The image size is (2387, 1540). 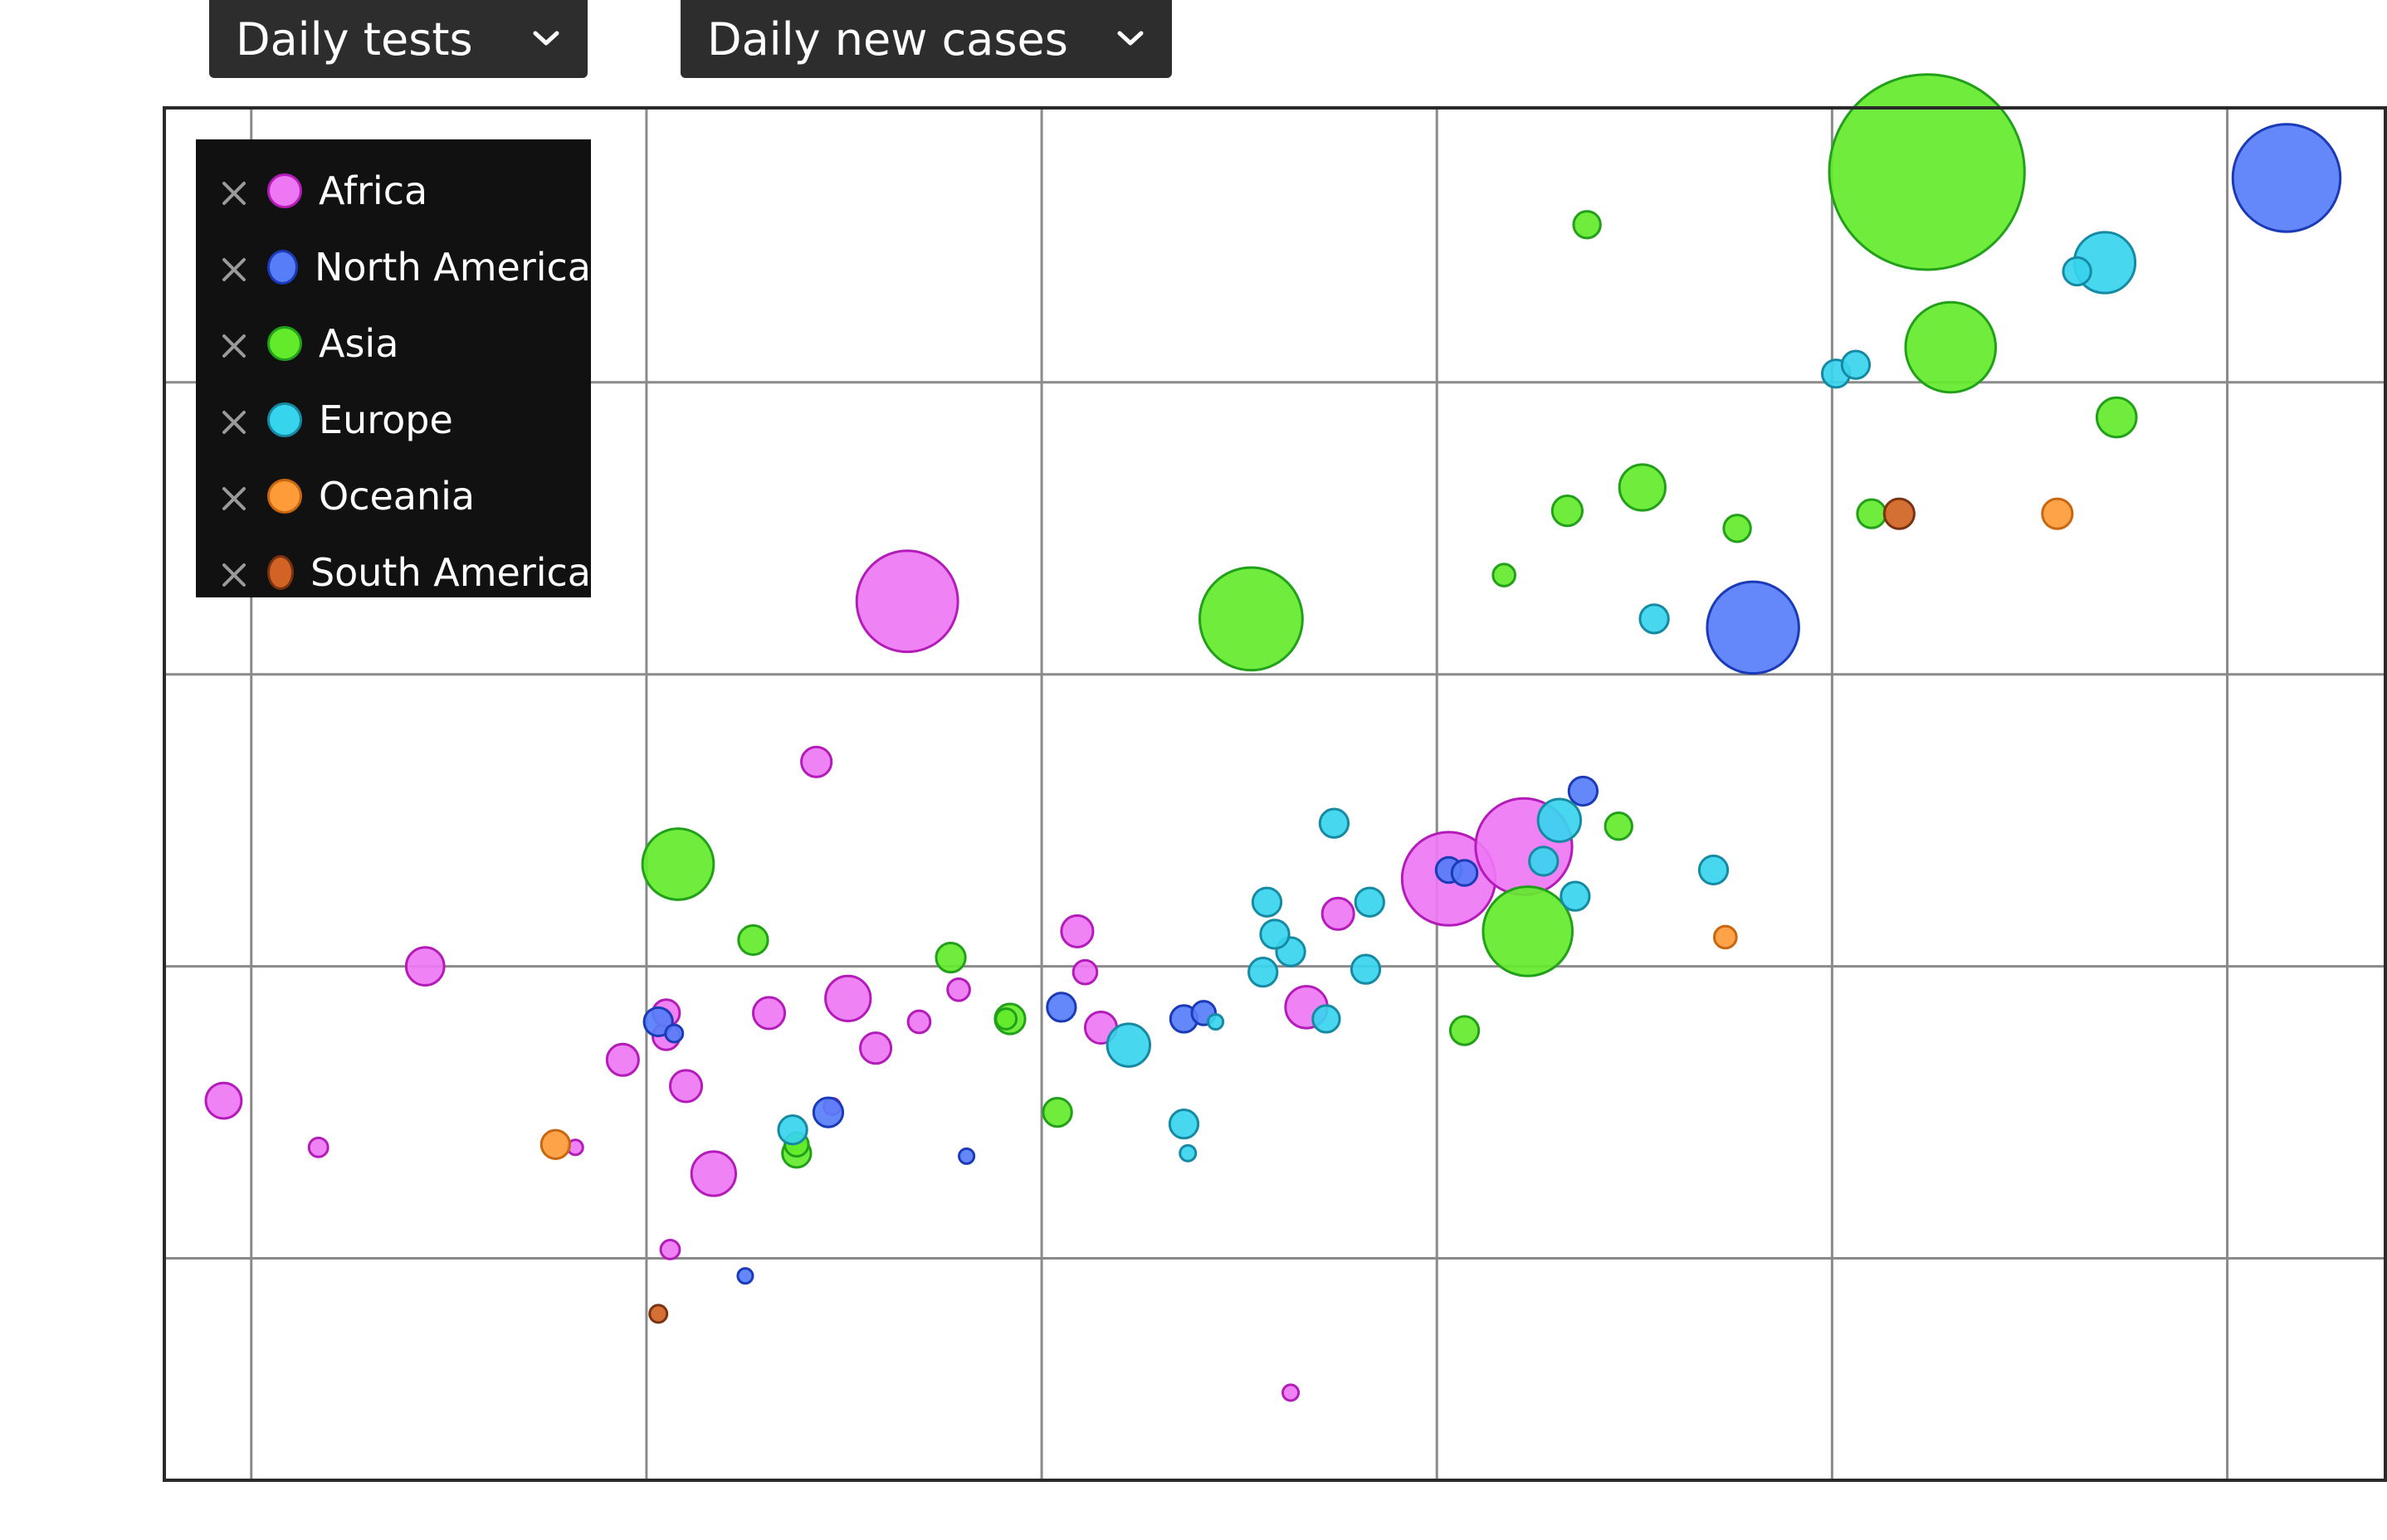 What do you see at coordinates (355, 39) in the screenshot?
I see `x-metric-label: Daily tests` at bounding box center [355, 39].